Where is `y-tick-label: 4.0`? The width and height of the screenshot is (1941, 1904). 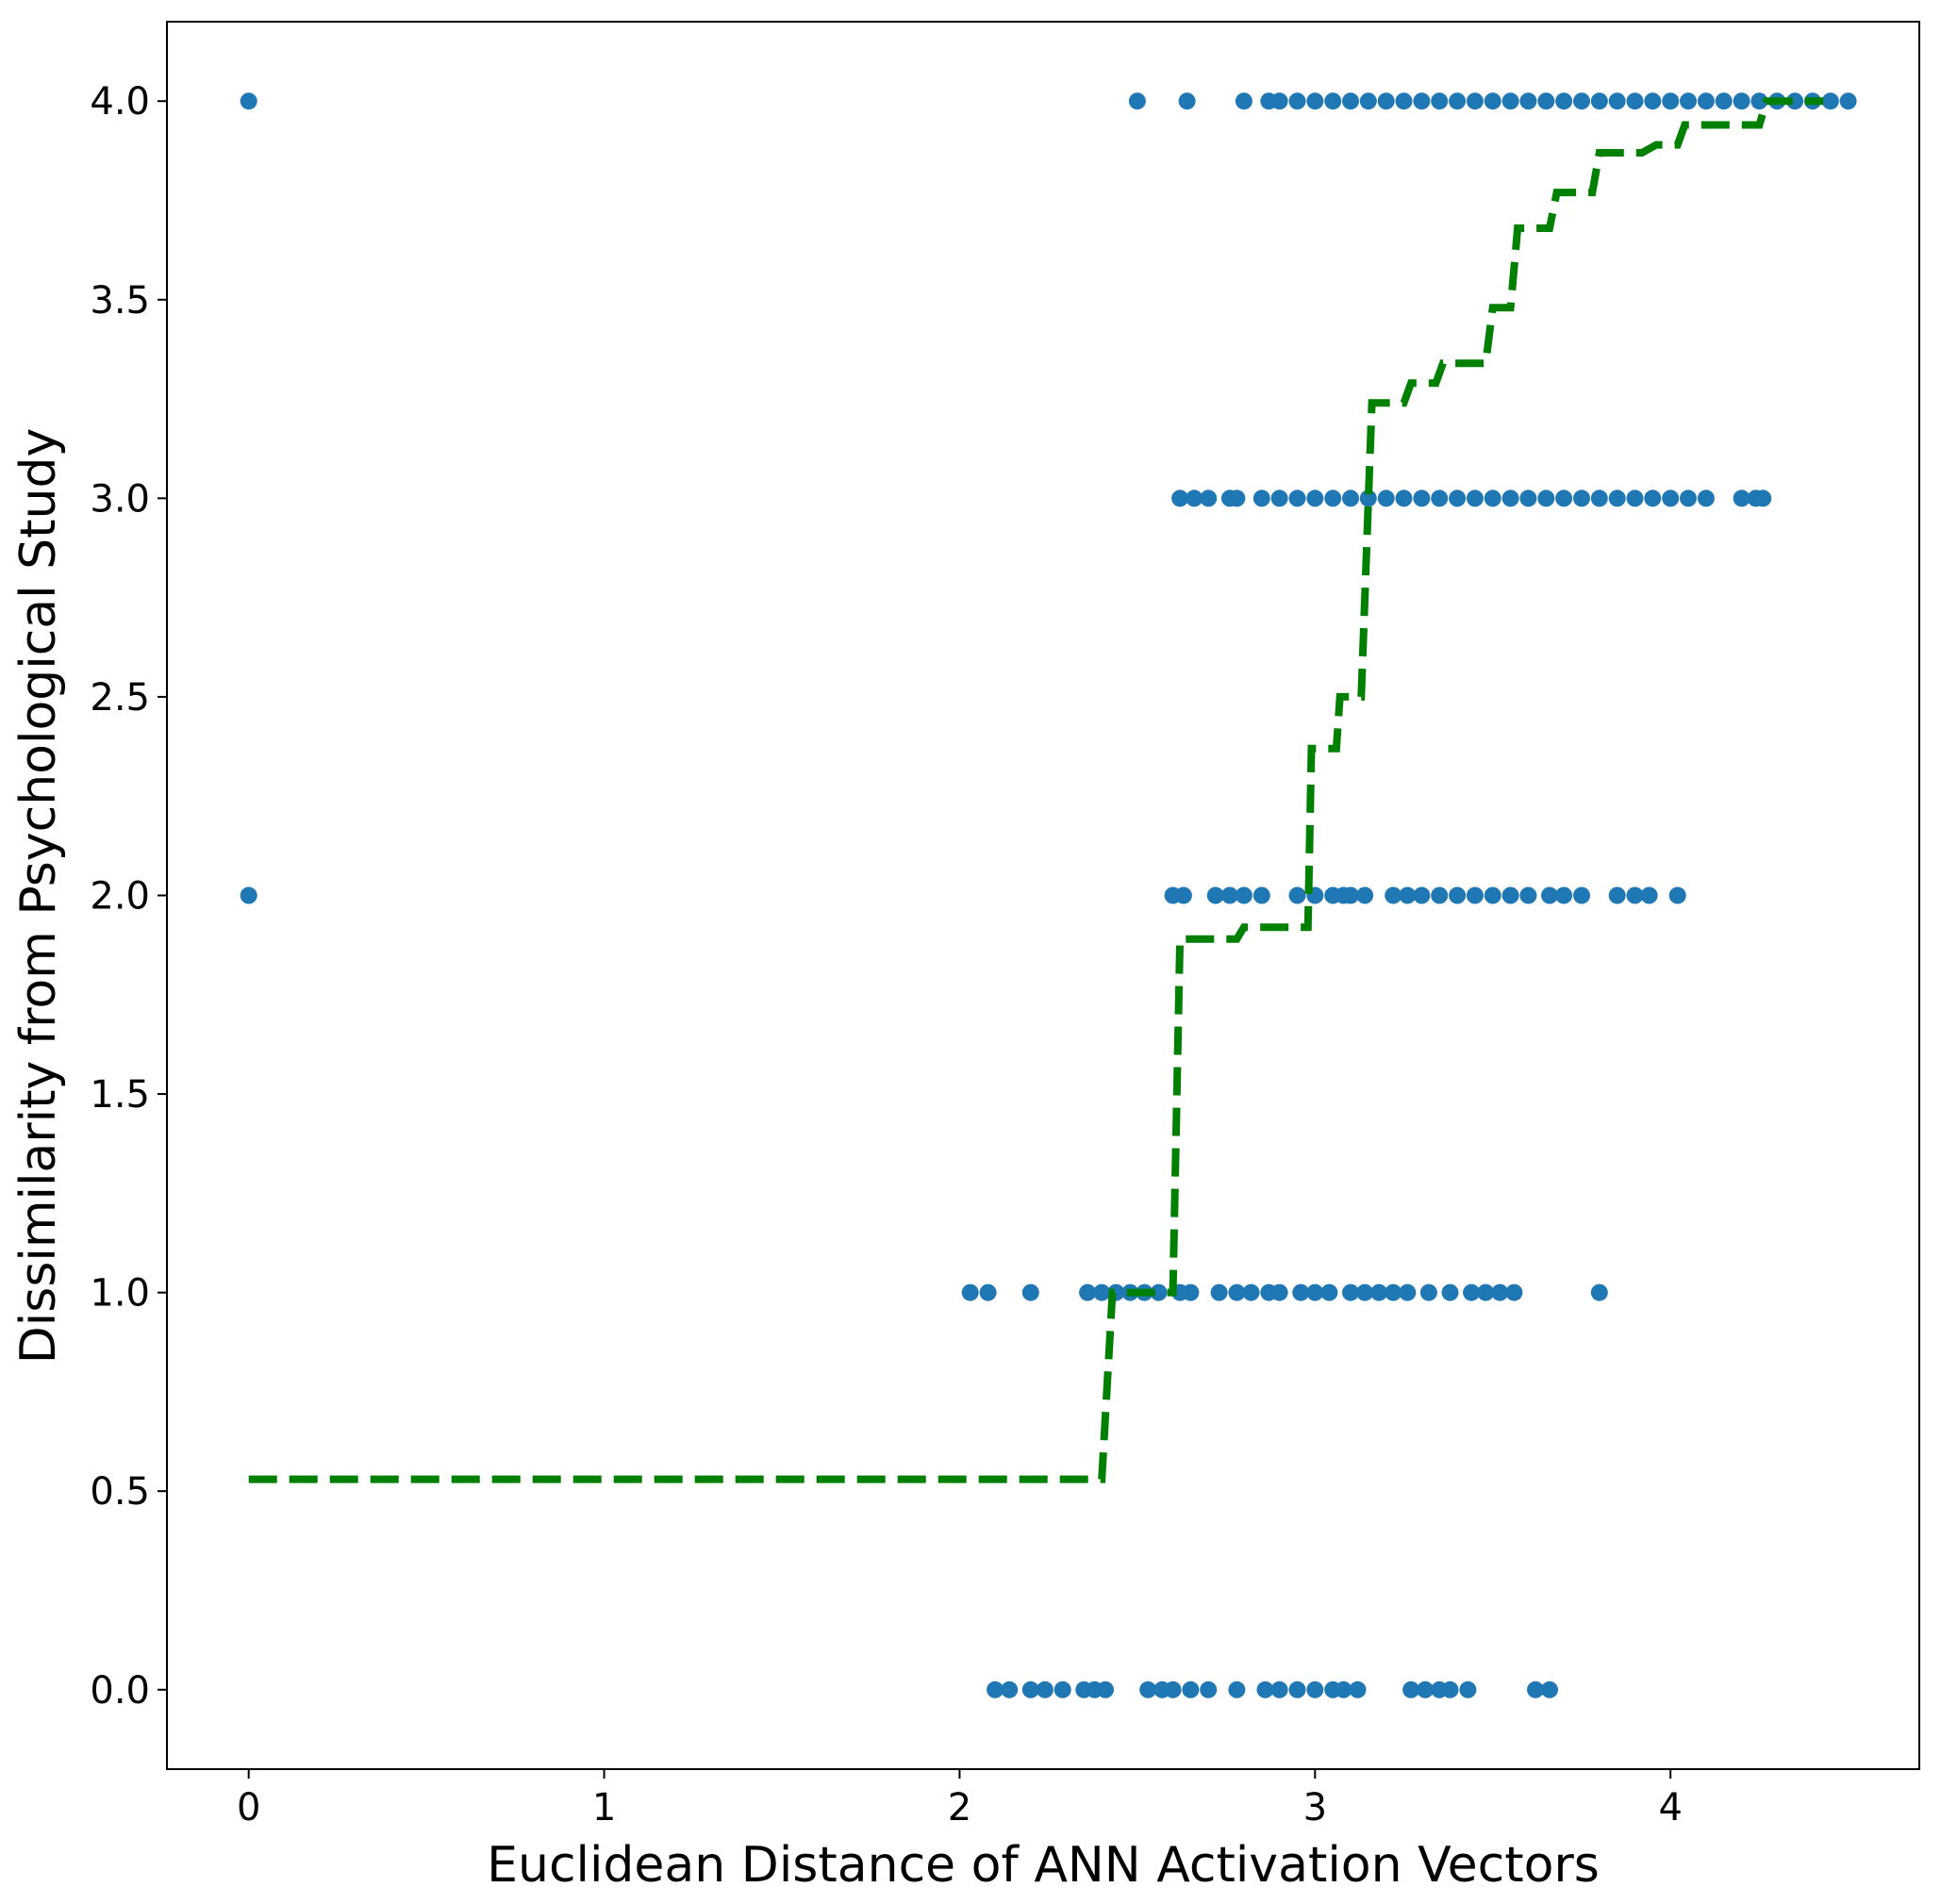
y-tick-label: 4.0 is located at coordinates (120, 102).